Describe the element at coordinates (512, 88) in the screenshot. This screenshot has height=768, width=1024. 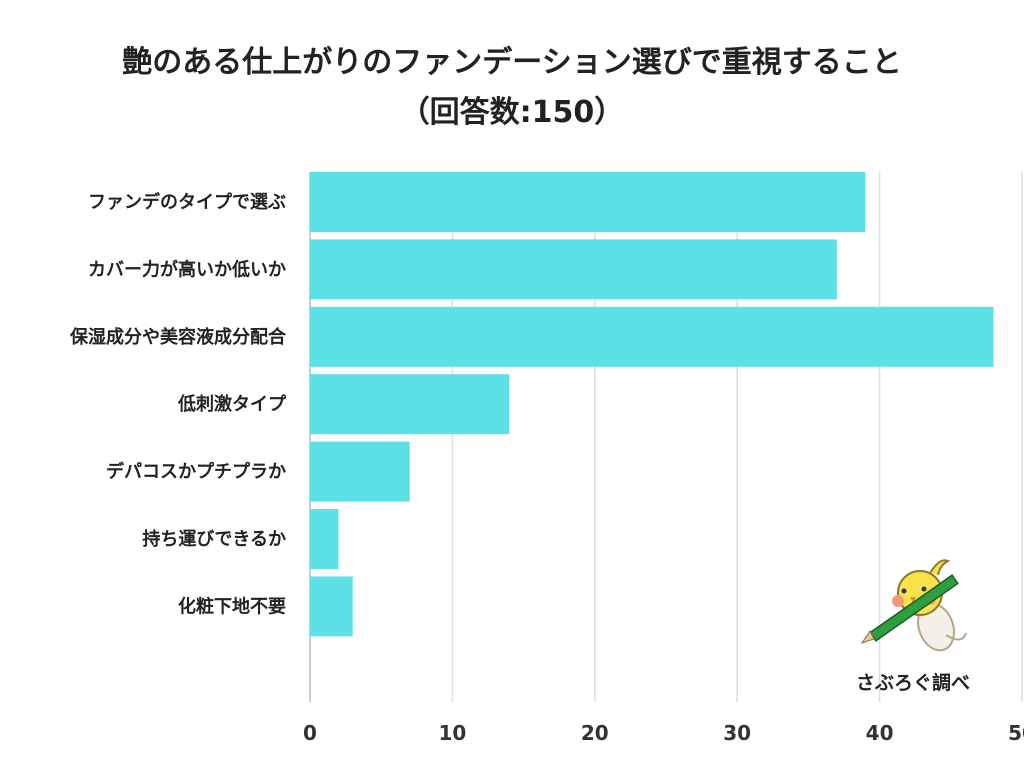
I see `chart-title: 艶のある仕上がりのファンデーション選びで重視すること （回答数:150）` at that location.